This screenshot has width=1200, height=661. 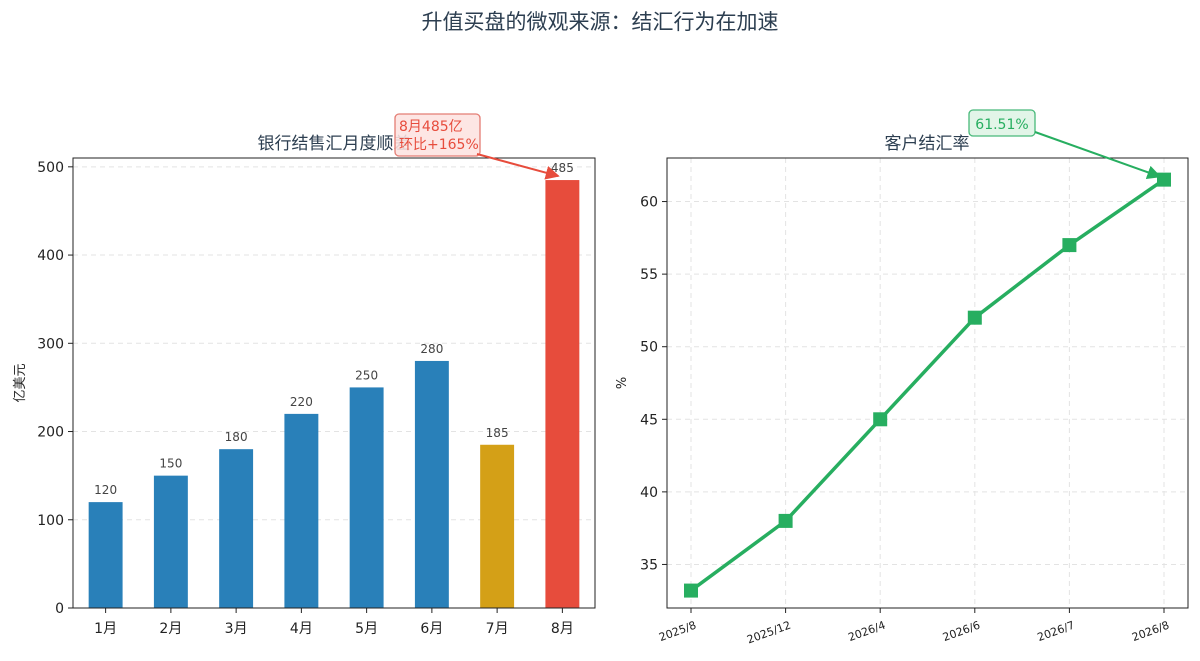 What do you see at coordinates (50, 433) in the screenshot?
I see `bar-chart-y-tick-label: 200` at bounding box center [50, 433].